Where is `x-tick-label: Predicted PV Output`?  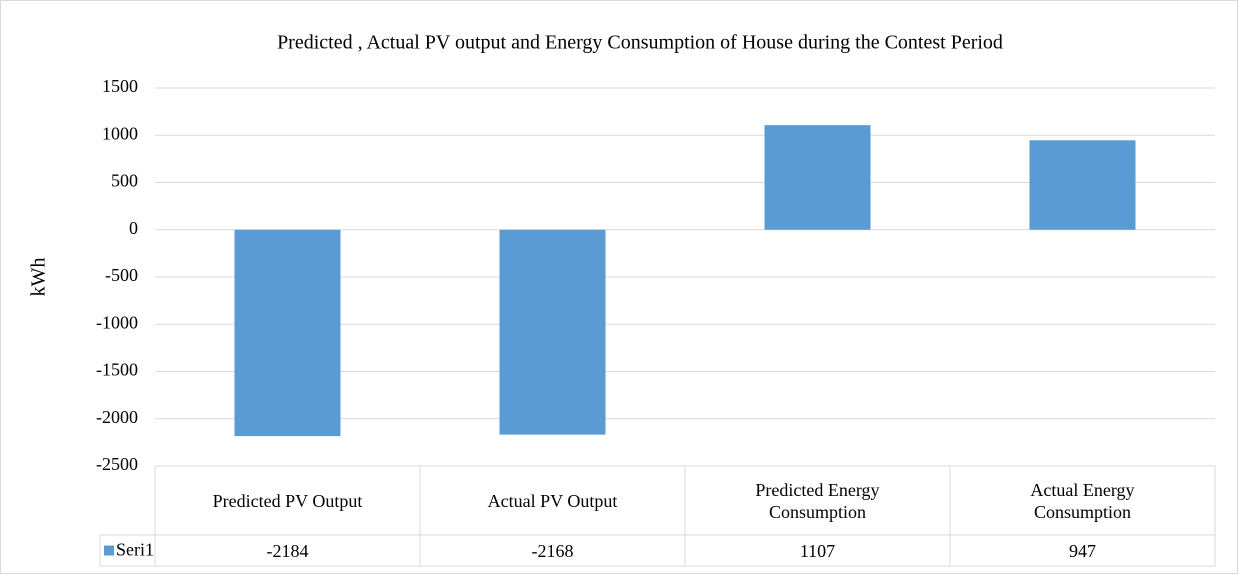 x-tick-label: Predicted PV Output is located at coordinates (287, 500).